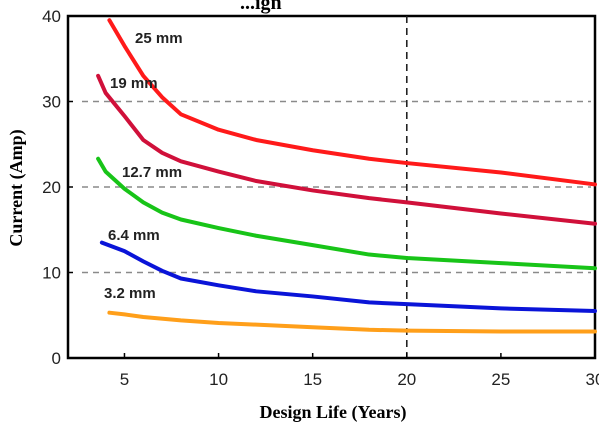  Describe the element at coordinates (51, 16) in the screenshot. I see `y-tick-label: 40` at that location.